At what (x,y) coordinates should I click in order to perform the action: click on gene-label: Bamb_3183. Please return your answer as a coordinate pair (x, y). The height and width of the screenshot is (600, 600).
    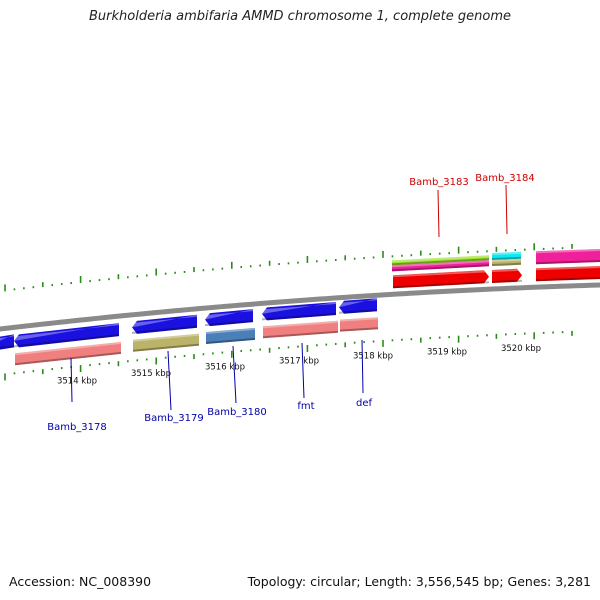
    Looking at the image, I should click on (439, 182).